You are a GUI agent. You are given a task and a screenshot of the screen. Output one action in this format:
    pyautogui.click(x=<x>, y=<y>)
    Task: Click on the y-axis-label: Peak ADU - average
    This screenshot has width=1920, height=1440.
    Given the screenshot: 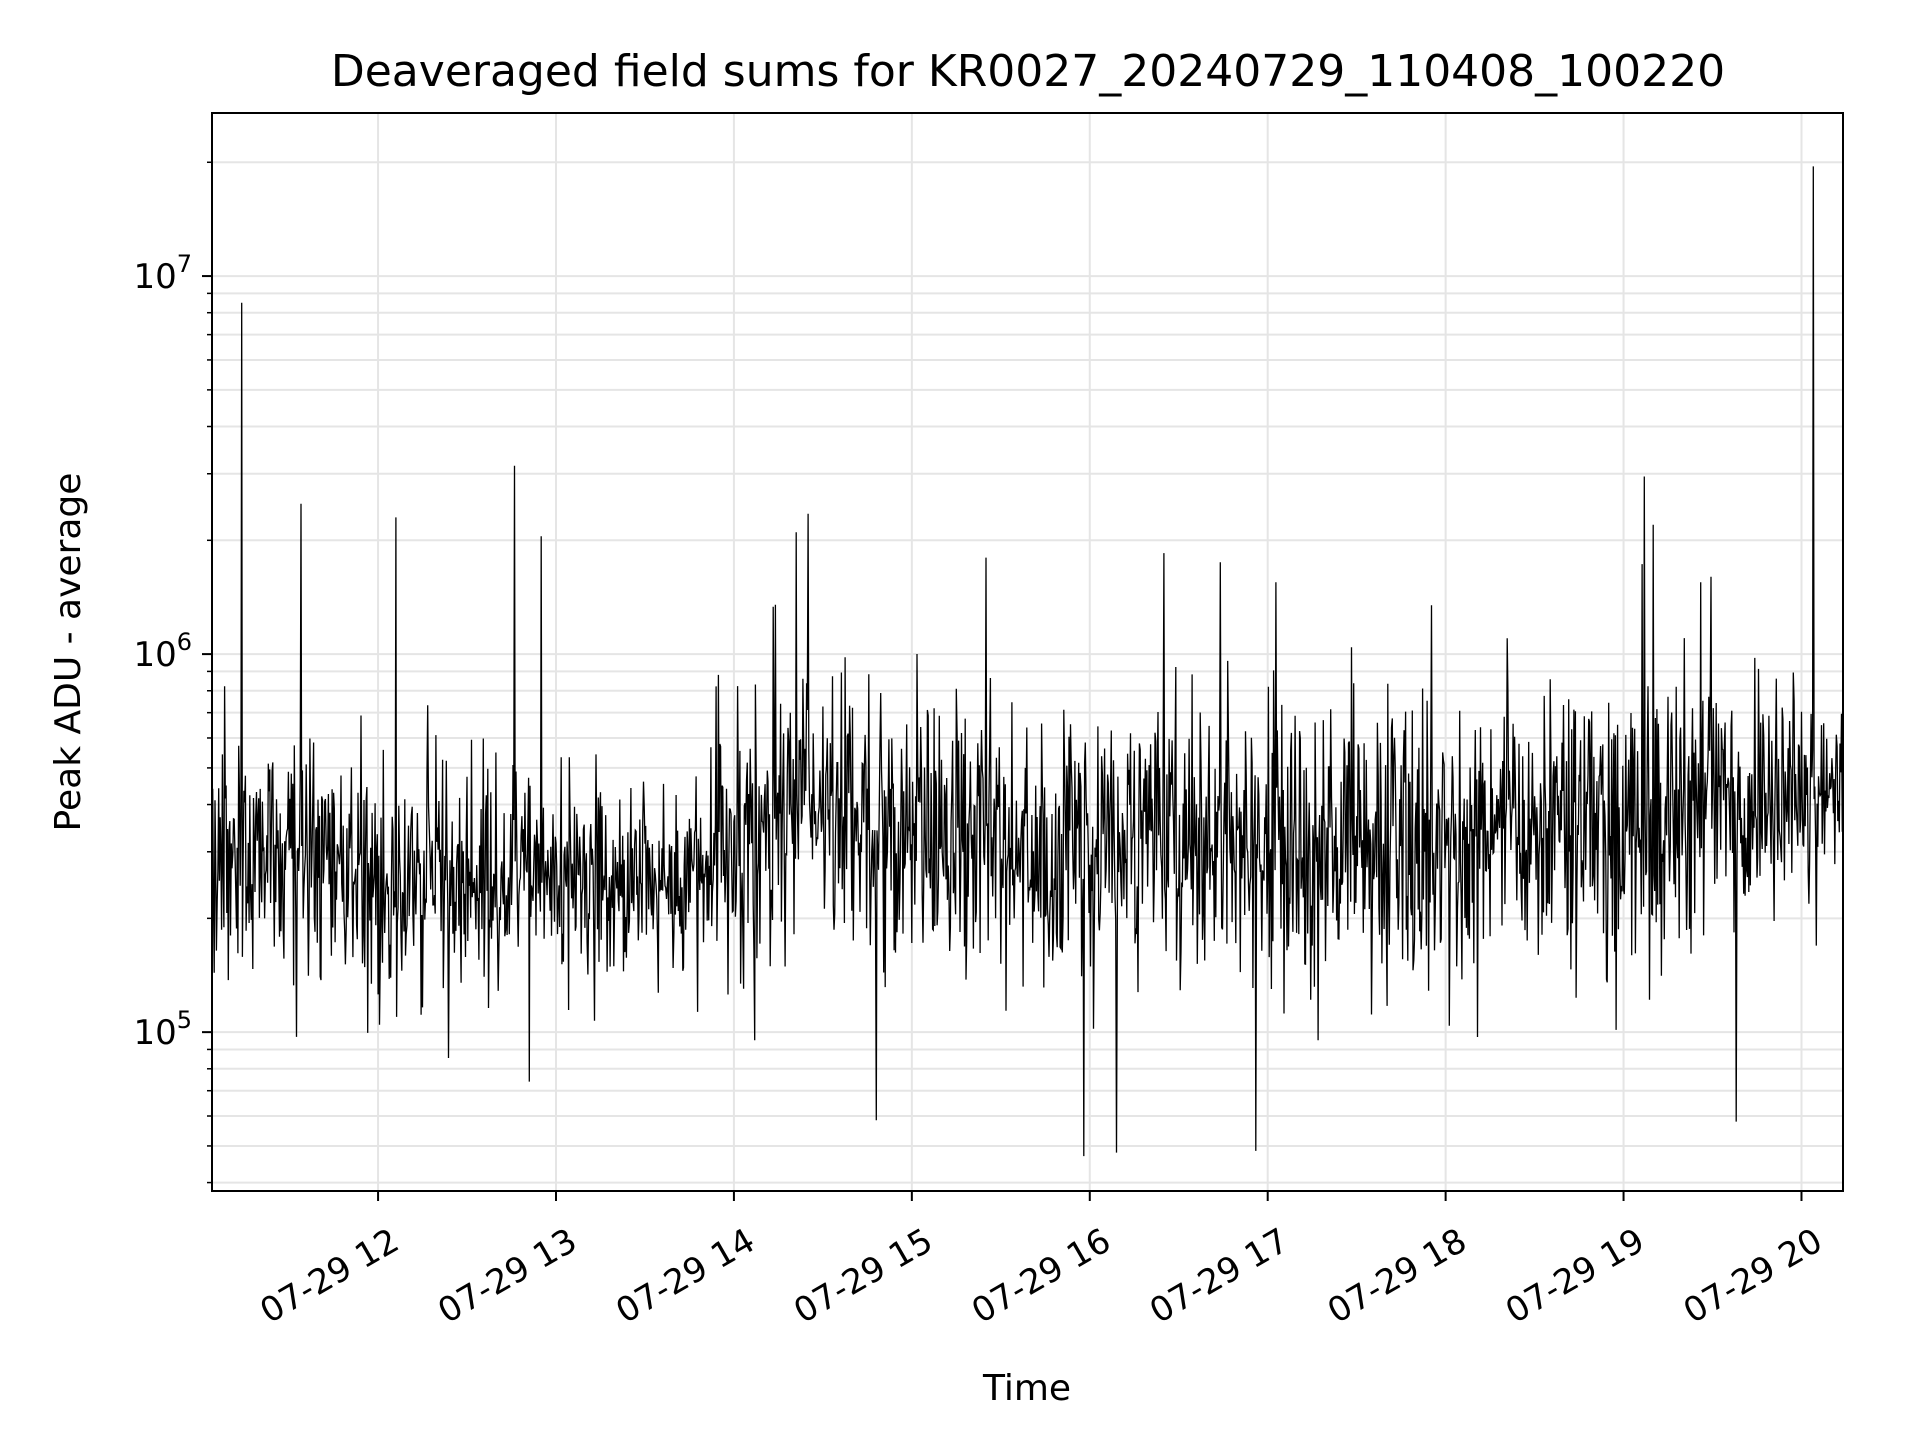 What is the action you would take?
    pyautogui.click(x=68, y=652)
    